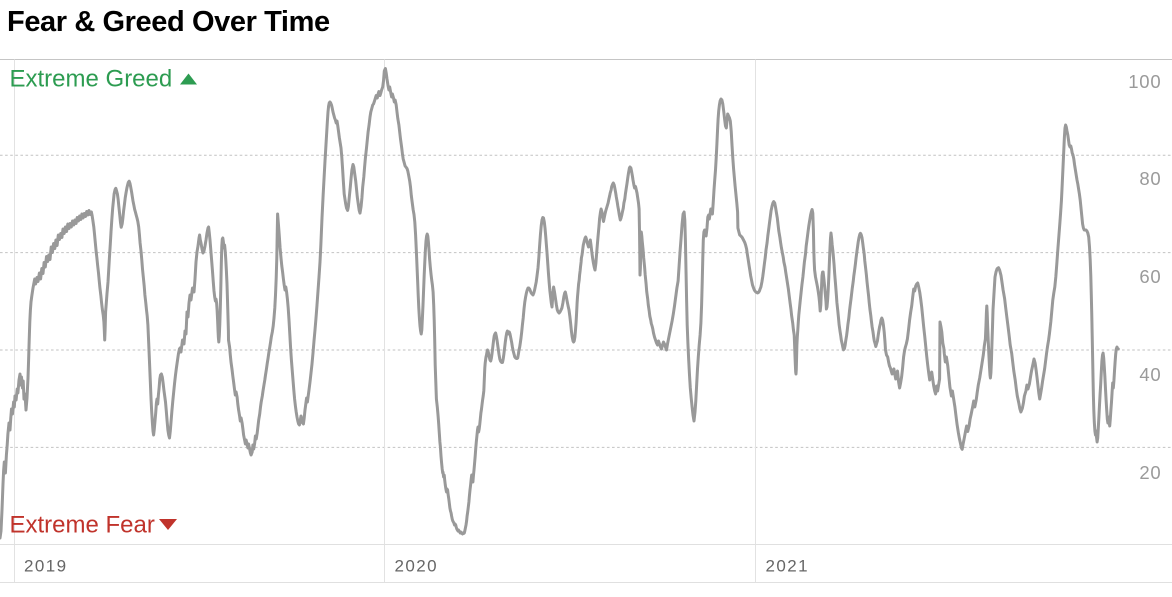 The height and width of the screenshot is (597, 1172). I want to click on svg-text: Fear & Greed Over Time, so click(168, 22).